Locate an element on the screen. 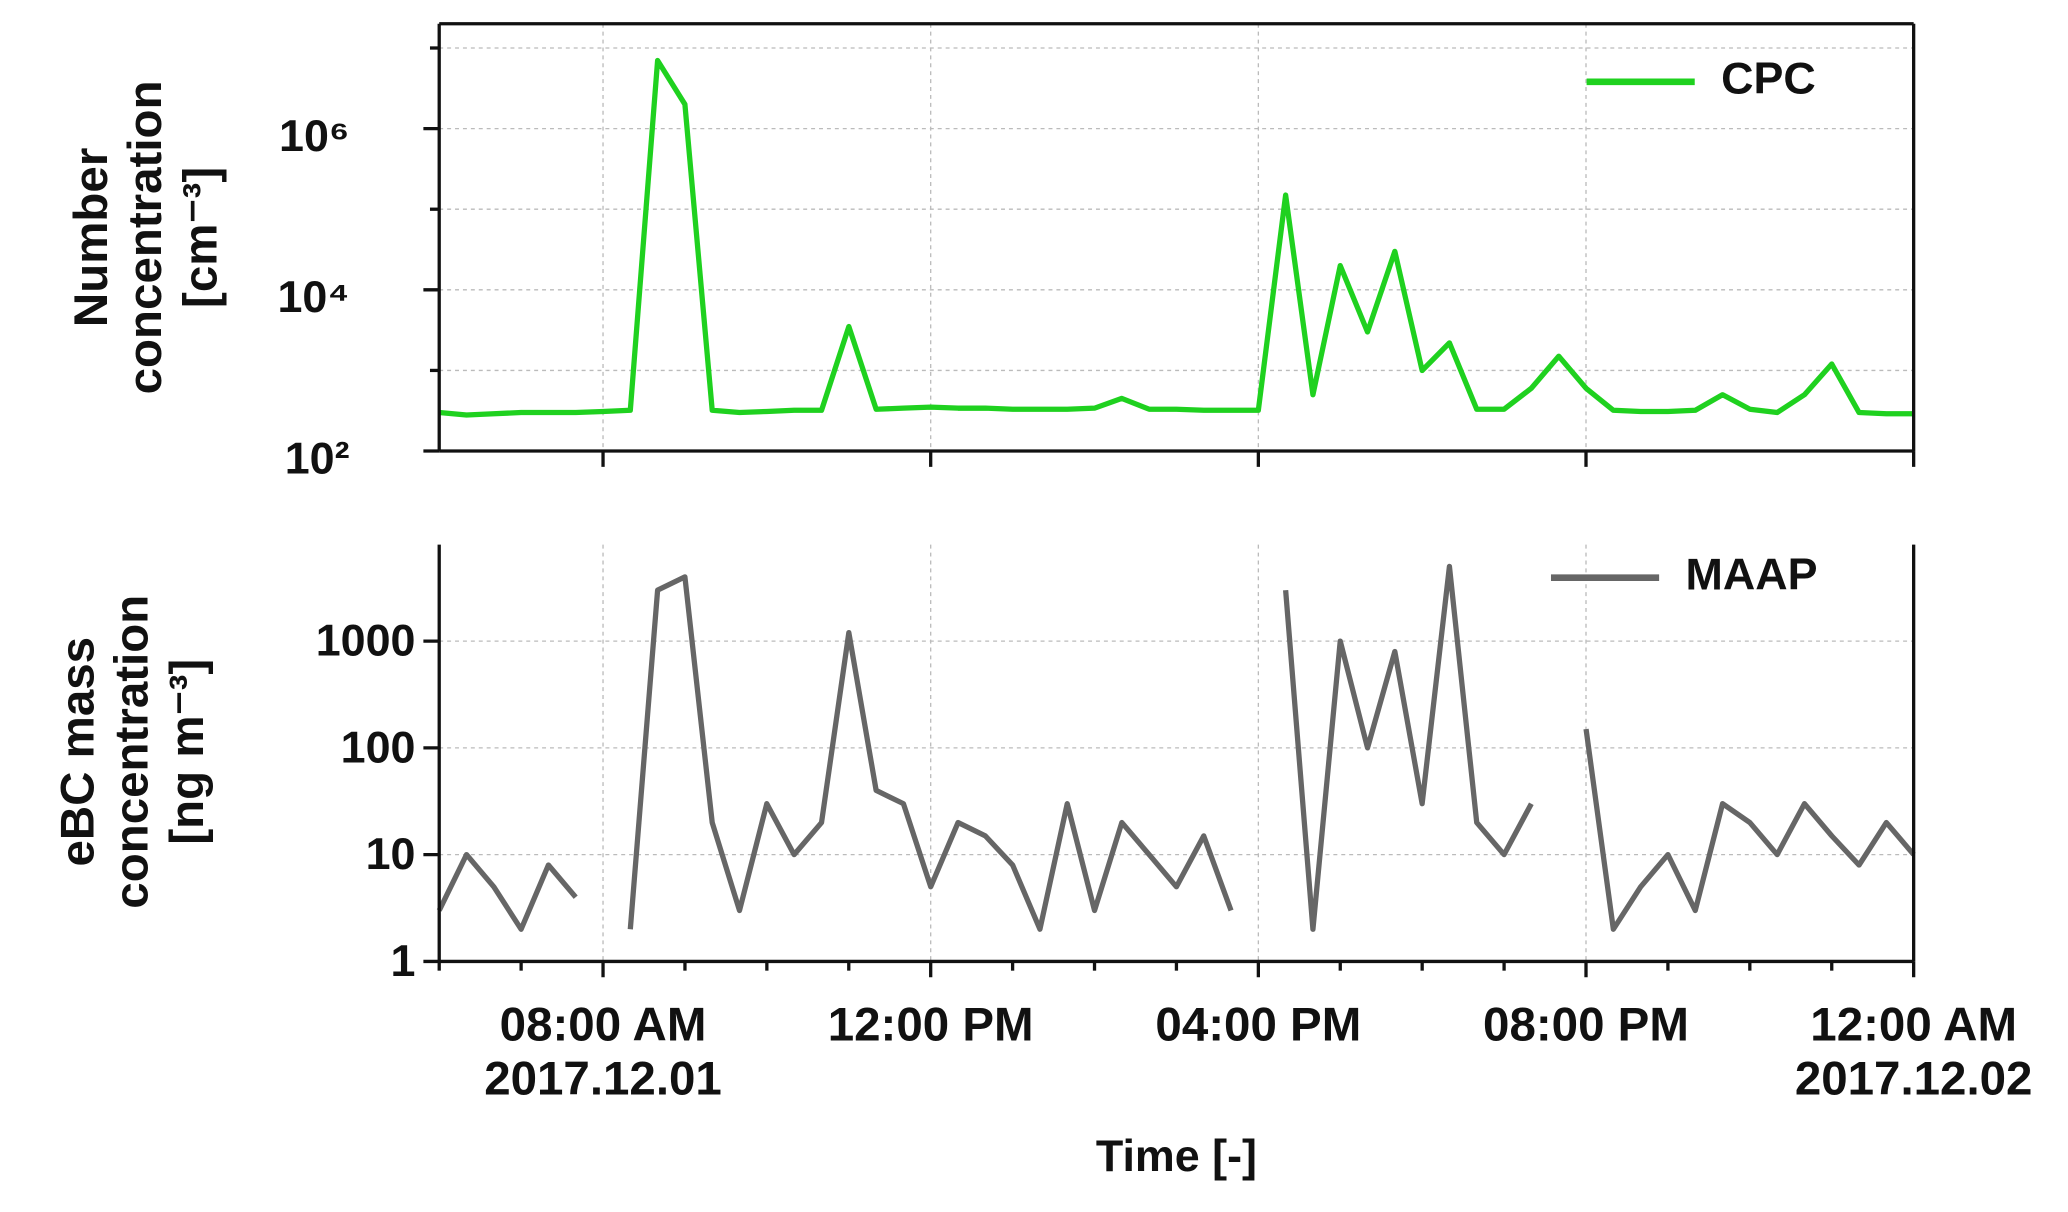  y-axis-label-box: Number concentration [cm⁻³] is located at coordinates (145, 237).